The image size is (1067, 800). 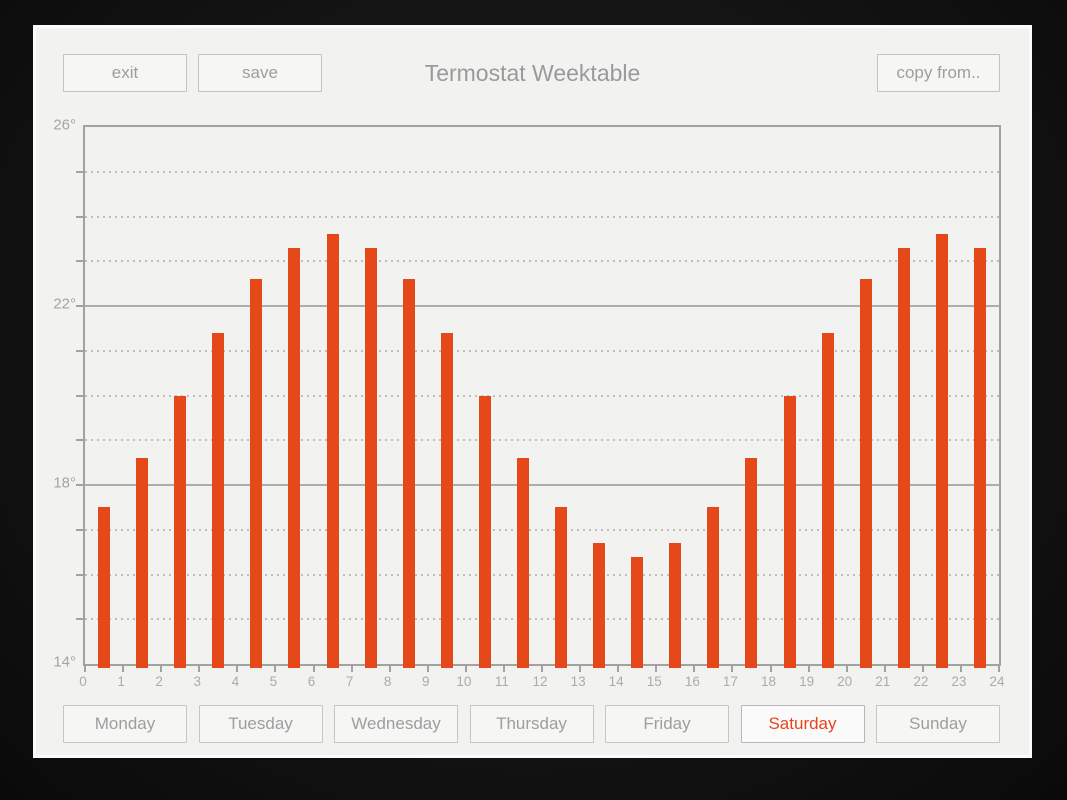 What do you see at coordinates (542, 574) in the screenshot?
I see `gridline-16-deg` at bounding box center [542, 574].